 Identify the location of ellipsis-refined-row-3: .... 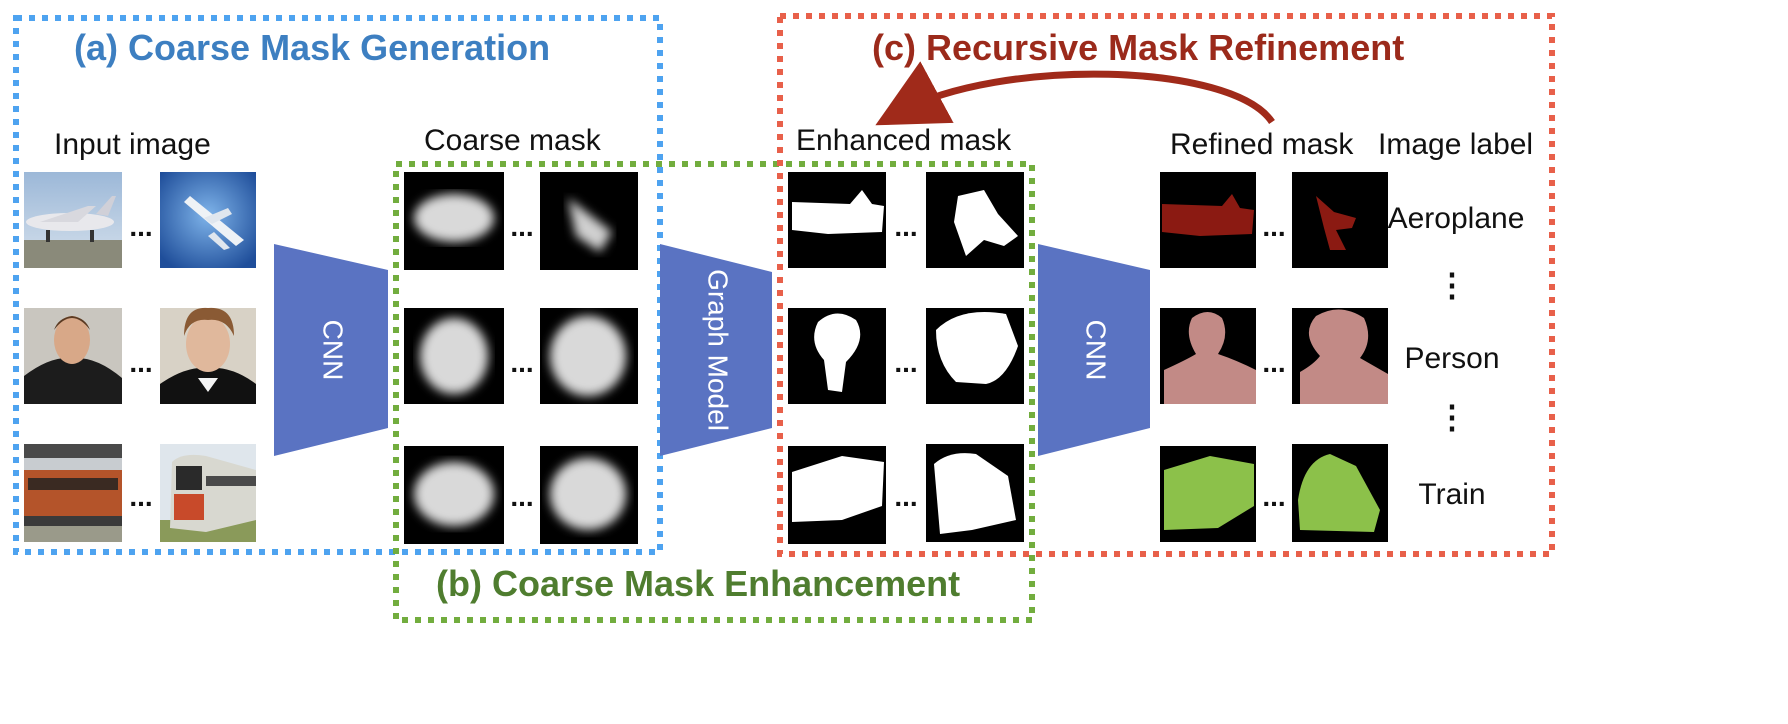
(1273, 496).